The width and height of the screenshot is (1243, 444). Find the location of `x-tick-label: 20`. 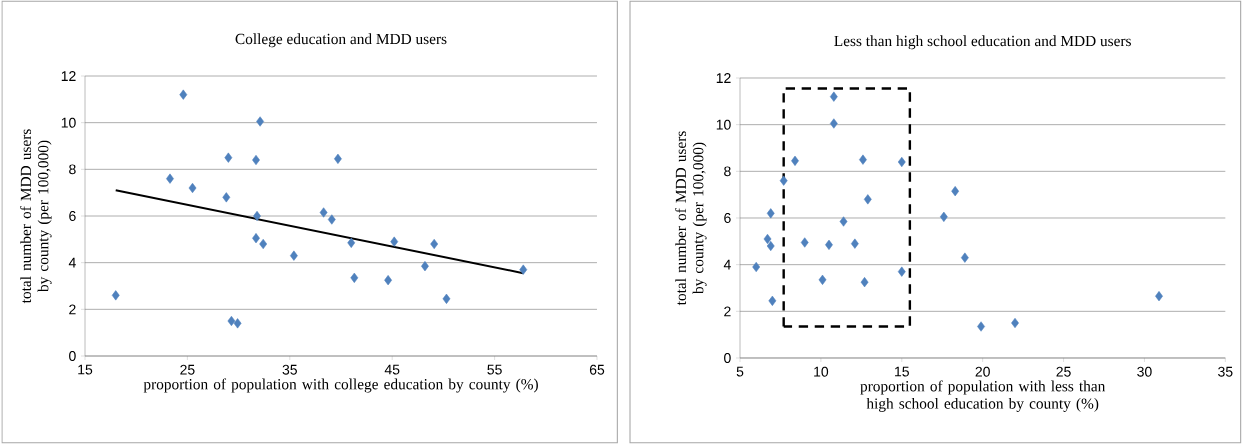

x-tick-label: 20 is located at coordinates (982, 371).